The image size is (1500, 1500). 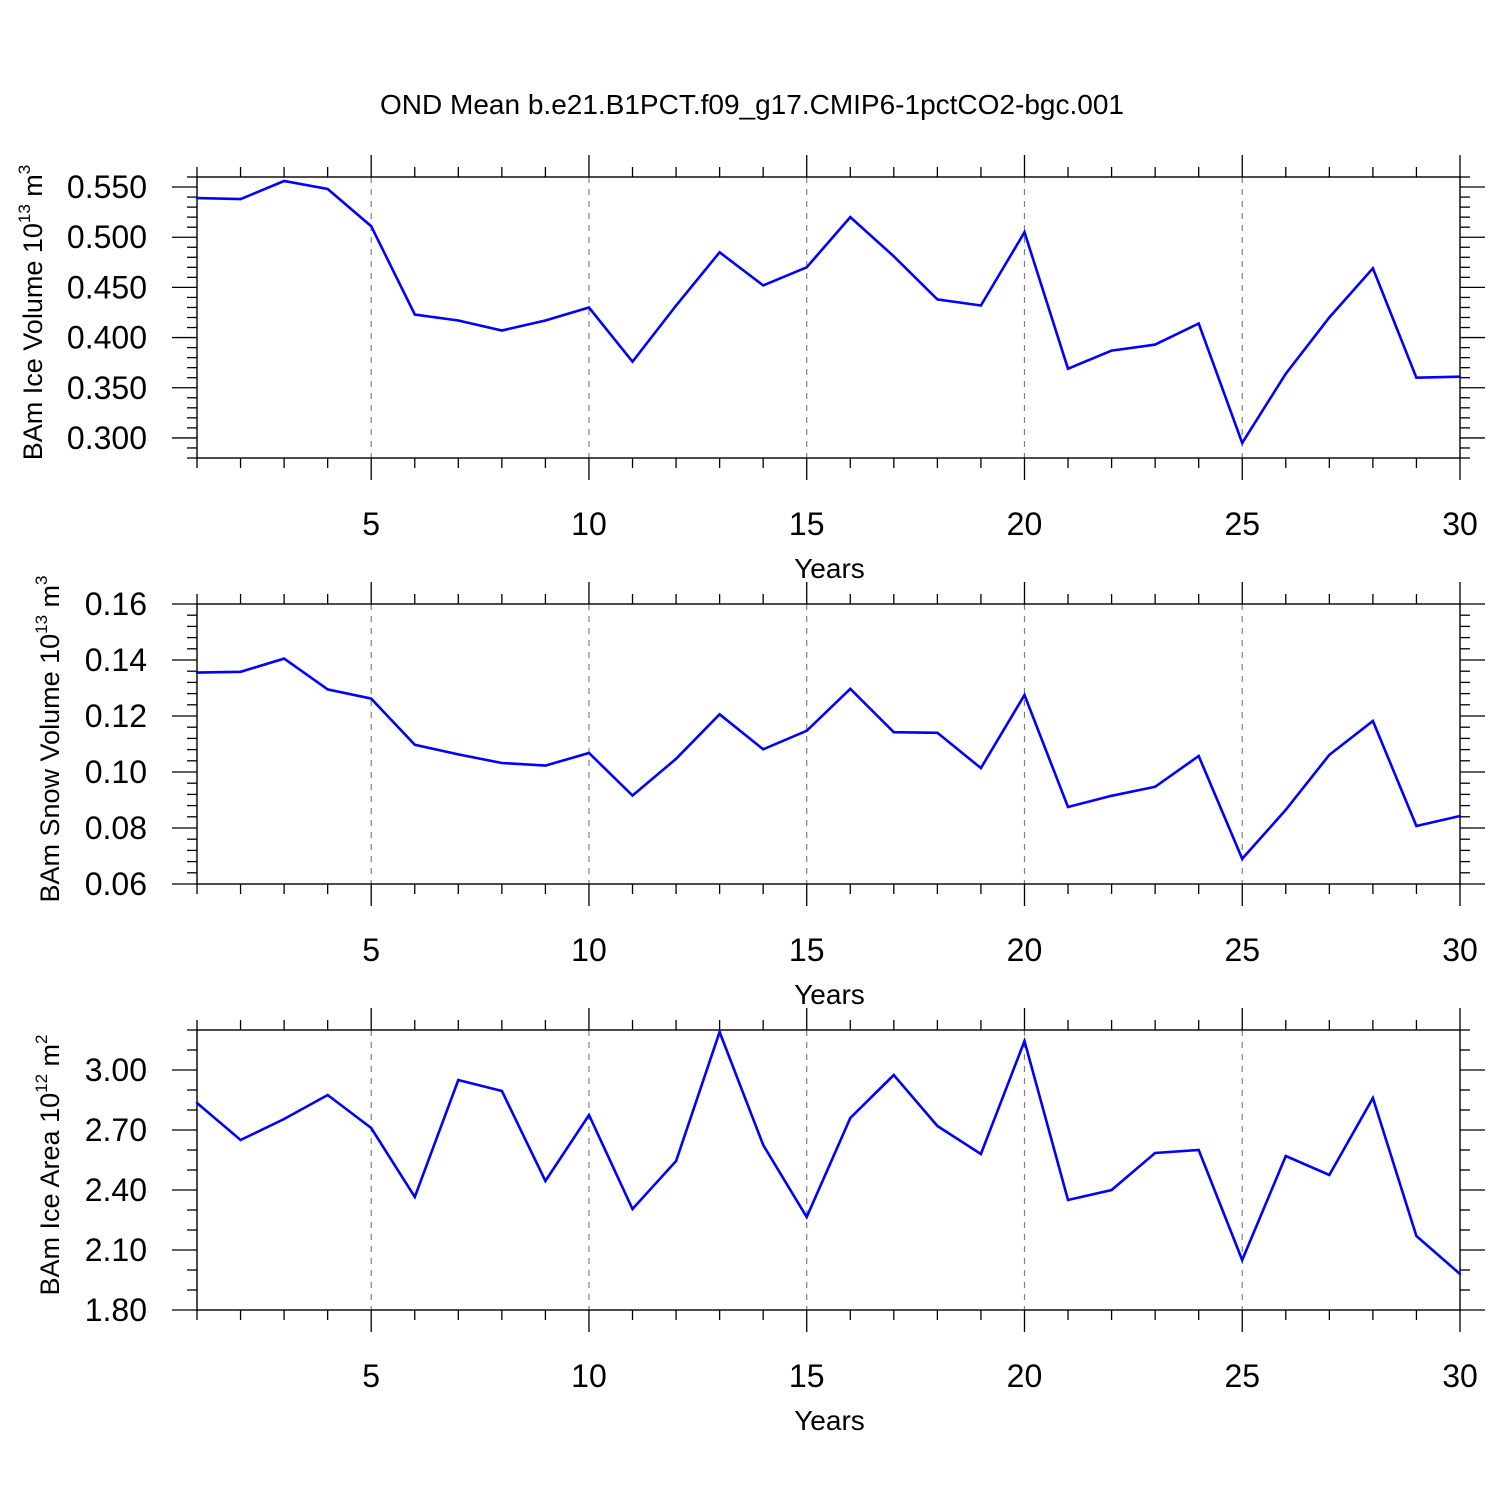 What do you see at coordinates (107, 438) in the screenshot?
I see `y-tick-label: 0.300` at bounding box center [107, 438].